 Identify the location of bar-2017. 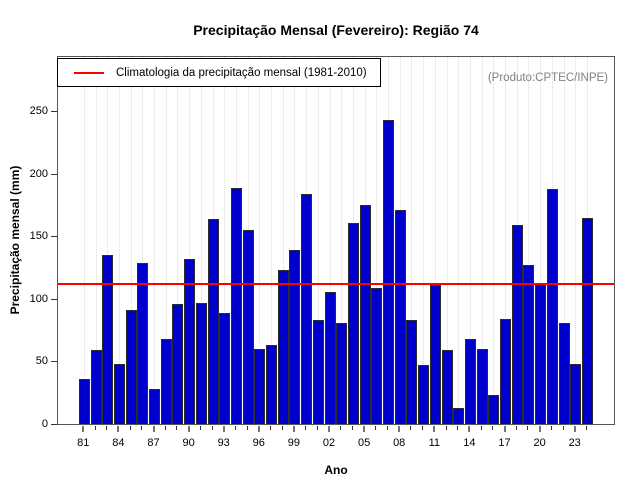
(505, 371).